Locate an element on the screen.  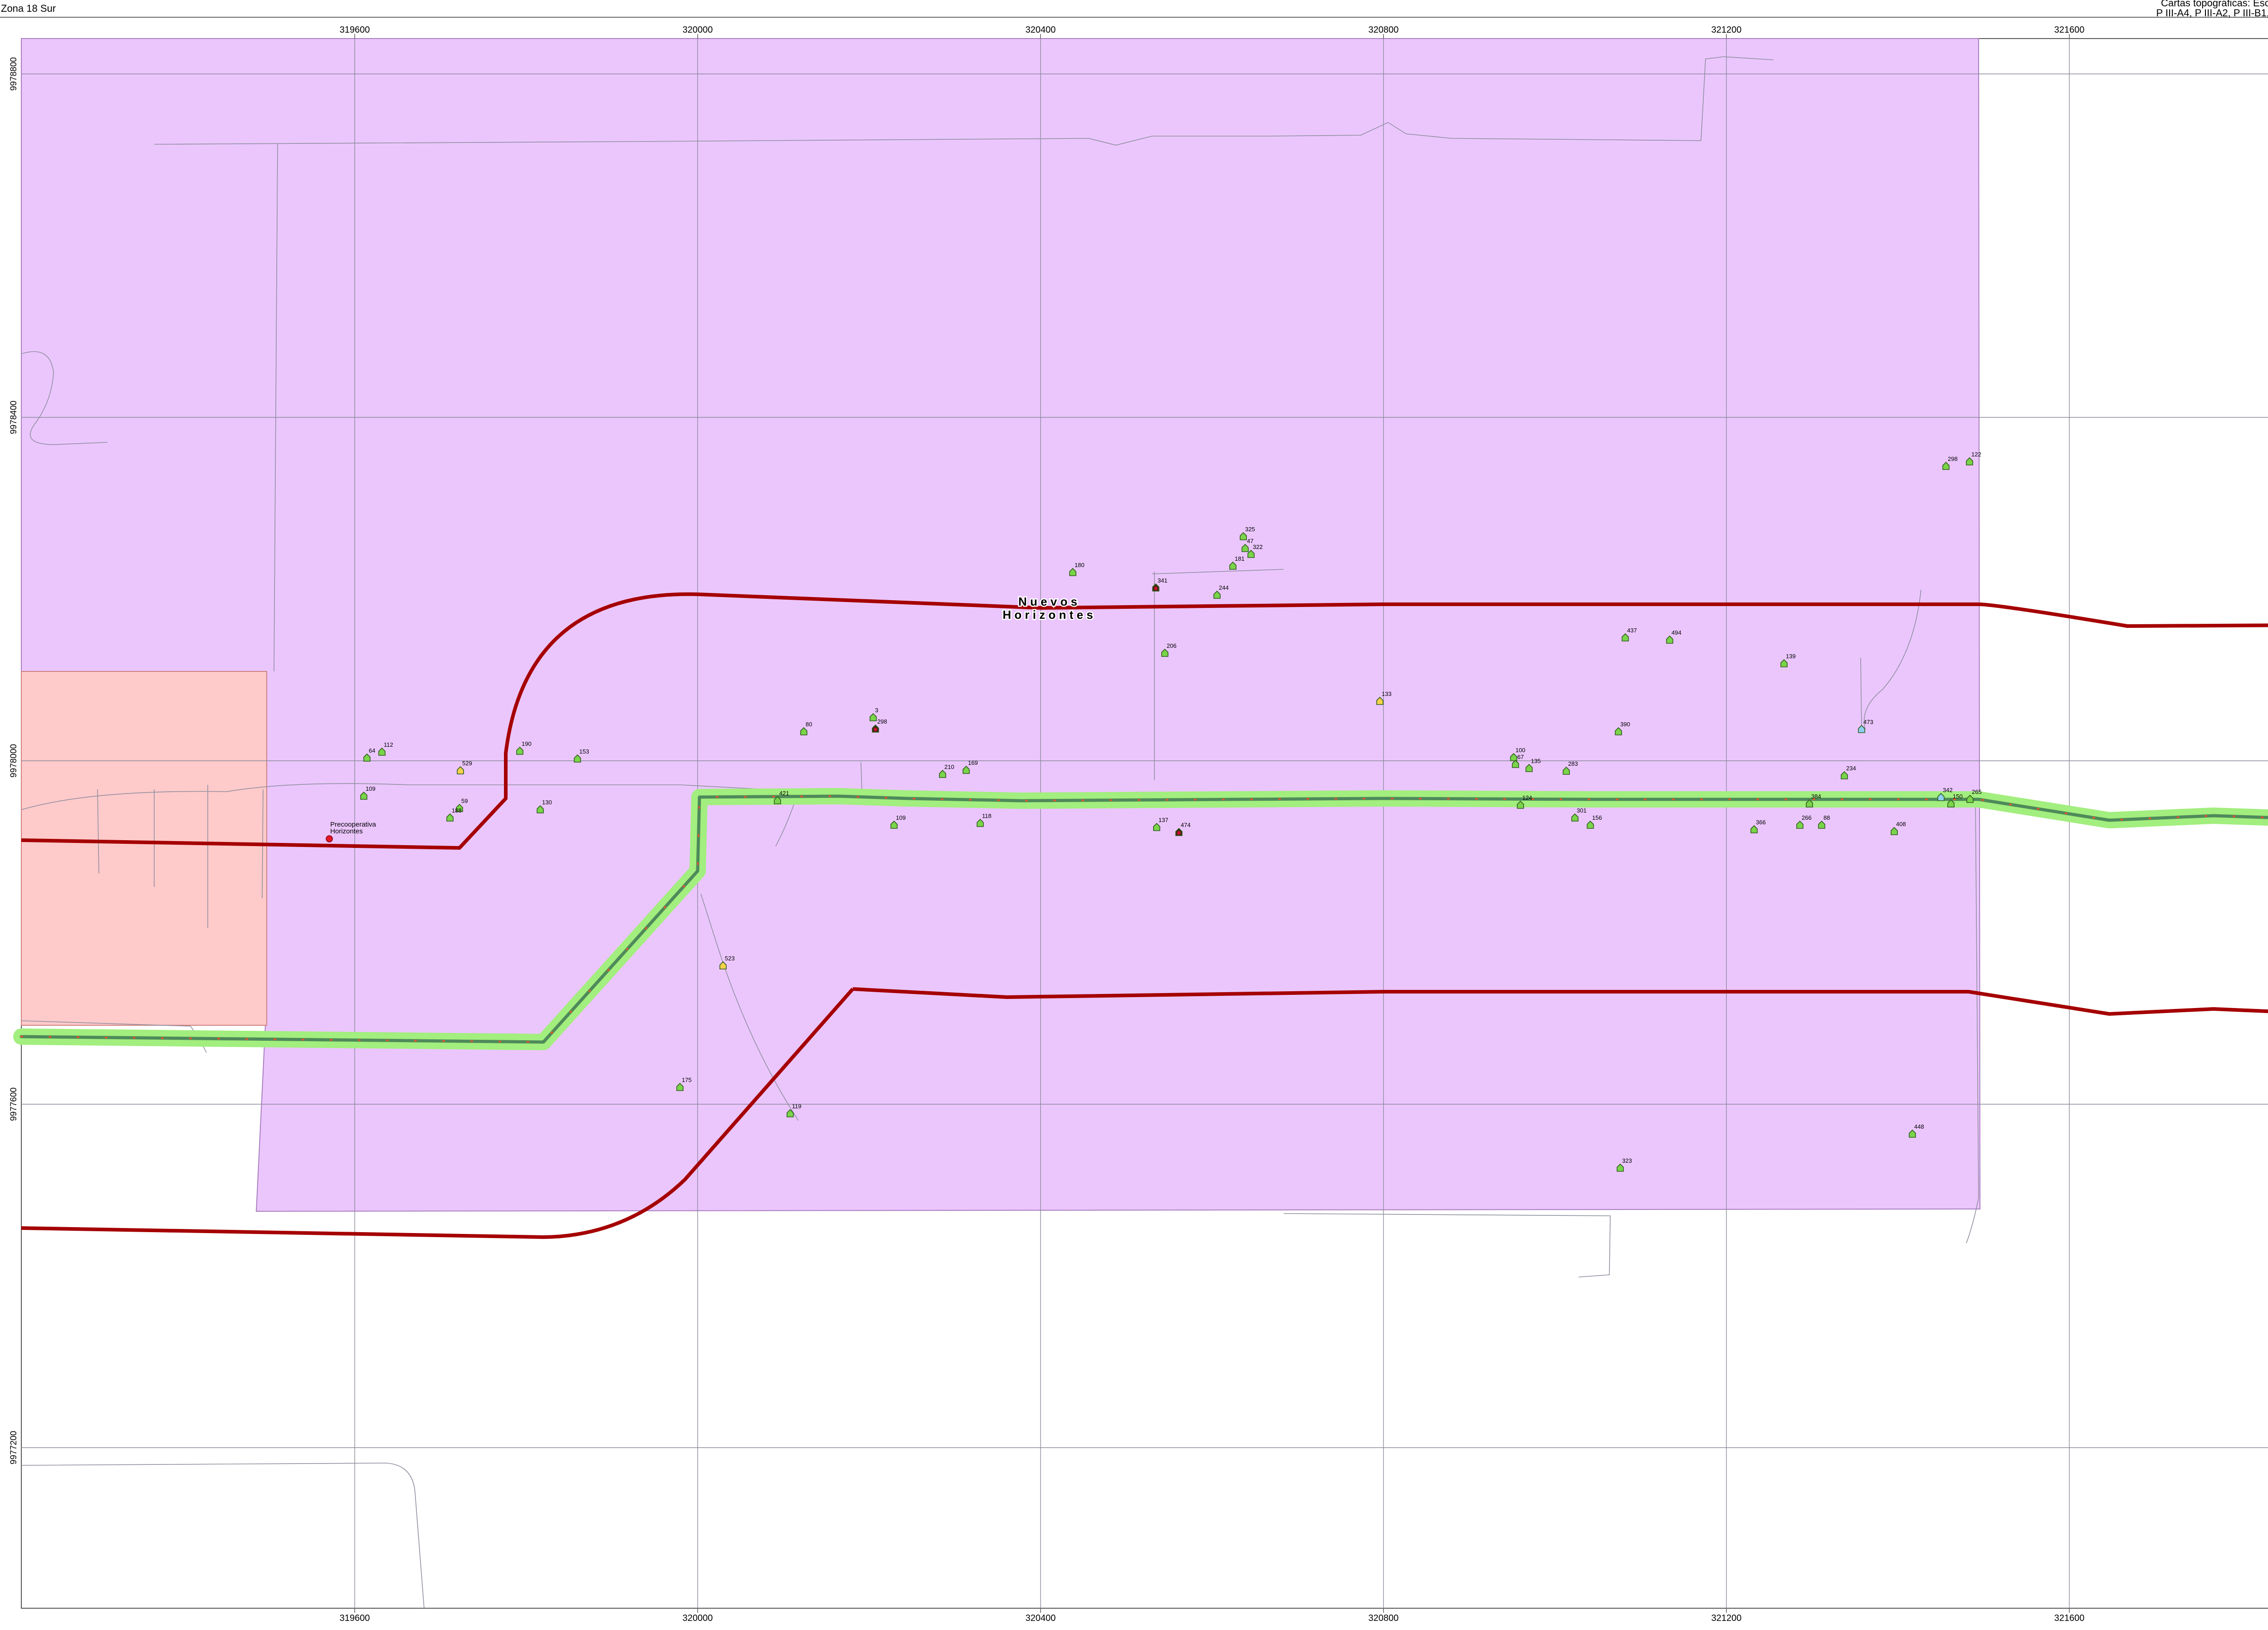
house-marker-label: 150 is located at coordinates (1958, 796).